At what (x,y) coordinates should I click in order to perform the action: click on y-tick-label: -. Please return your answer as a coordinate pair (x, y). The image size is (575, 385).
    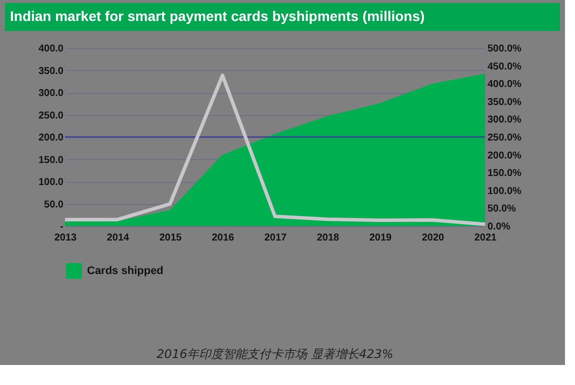
    Looking at the image, I should click on (62, 227).